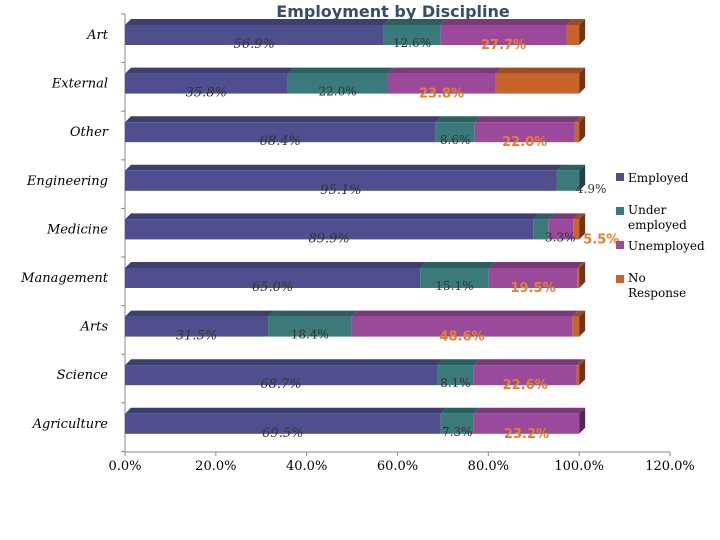 The width and height of the screenshot is (720, 540). I want to click on legend-label: No Response, so click(657, 285).